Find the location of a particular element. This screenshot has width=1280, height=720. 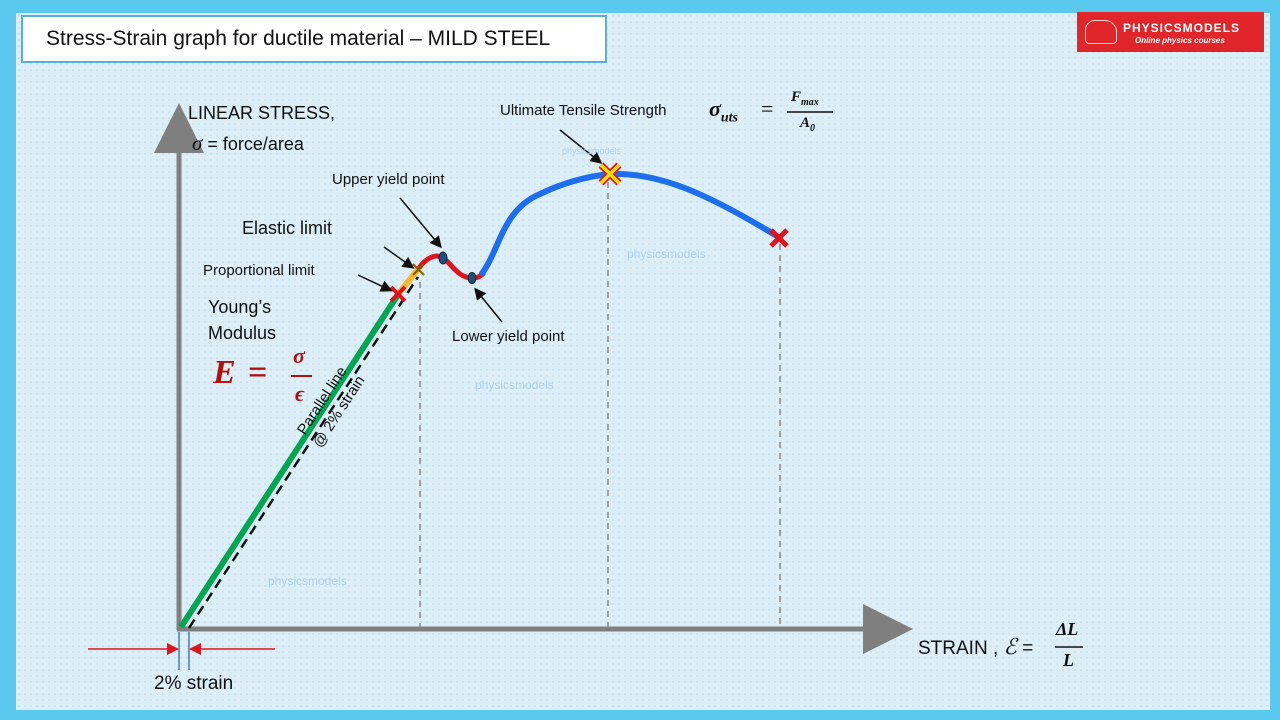

brand-logo: PHYSICSMODELS Online physics courses is located at coordinates (1170, 32).